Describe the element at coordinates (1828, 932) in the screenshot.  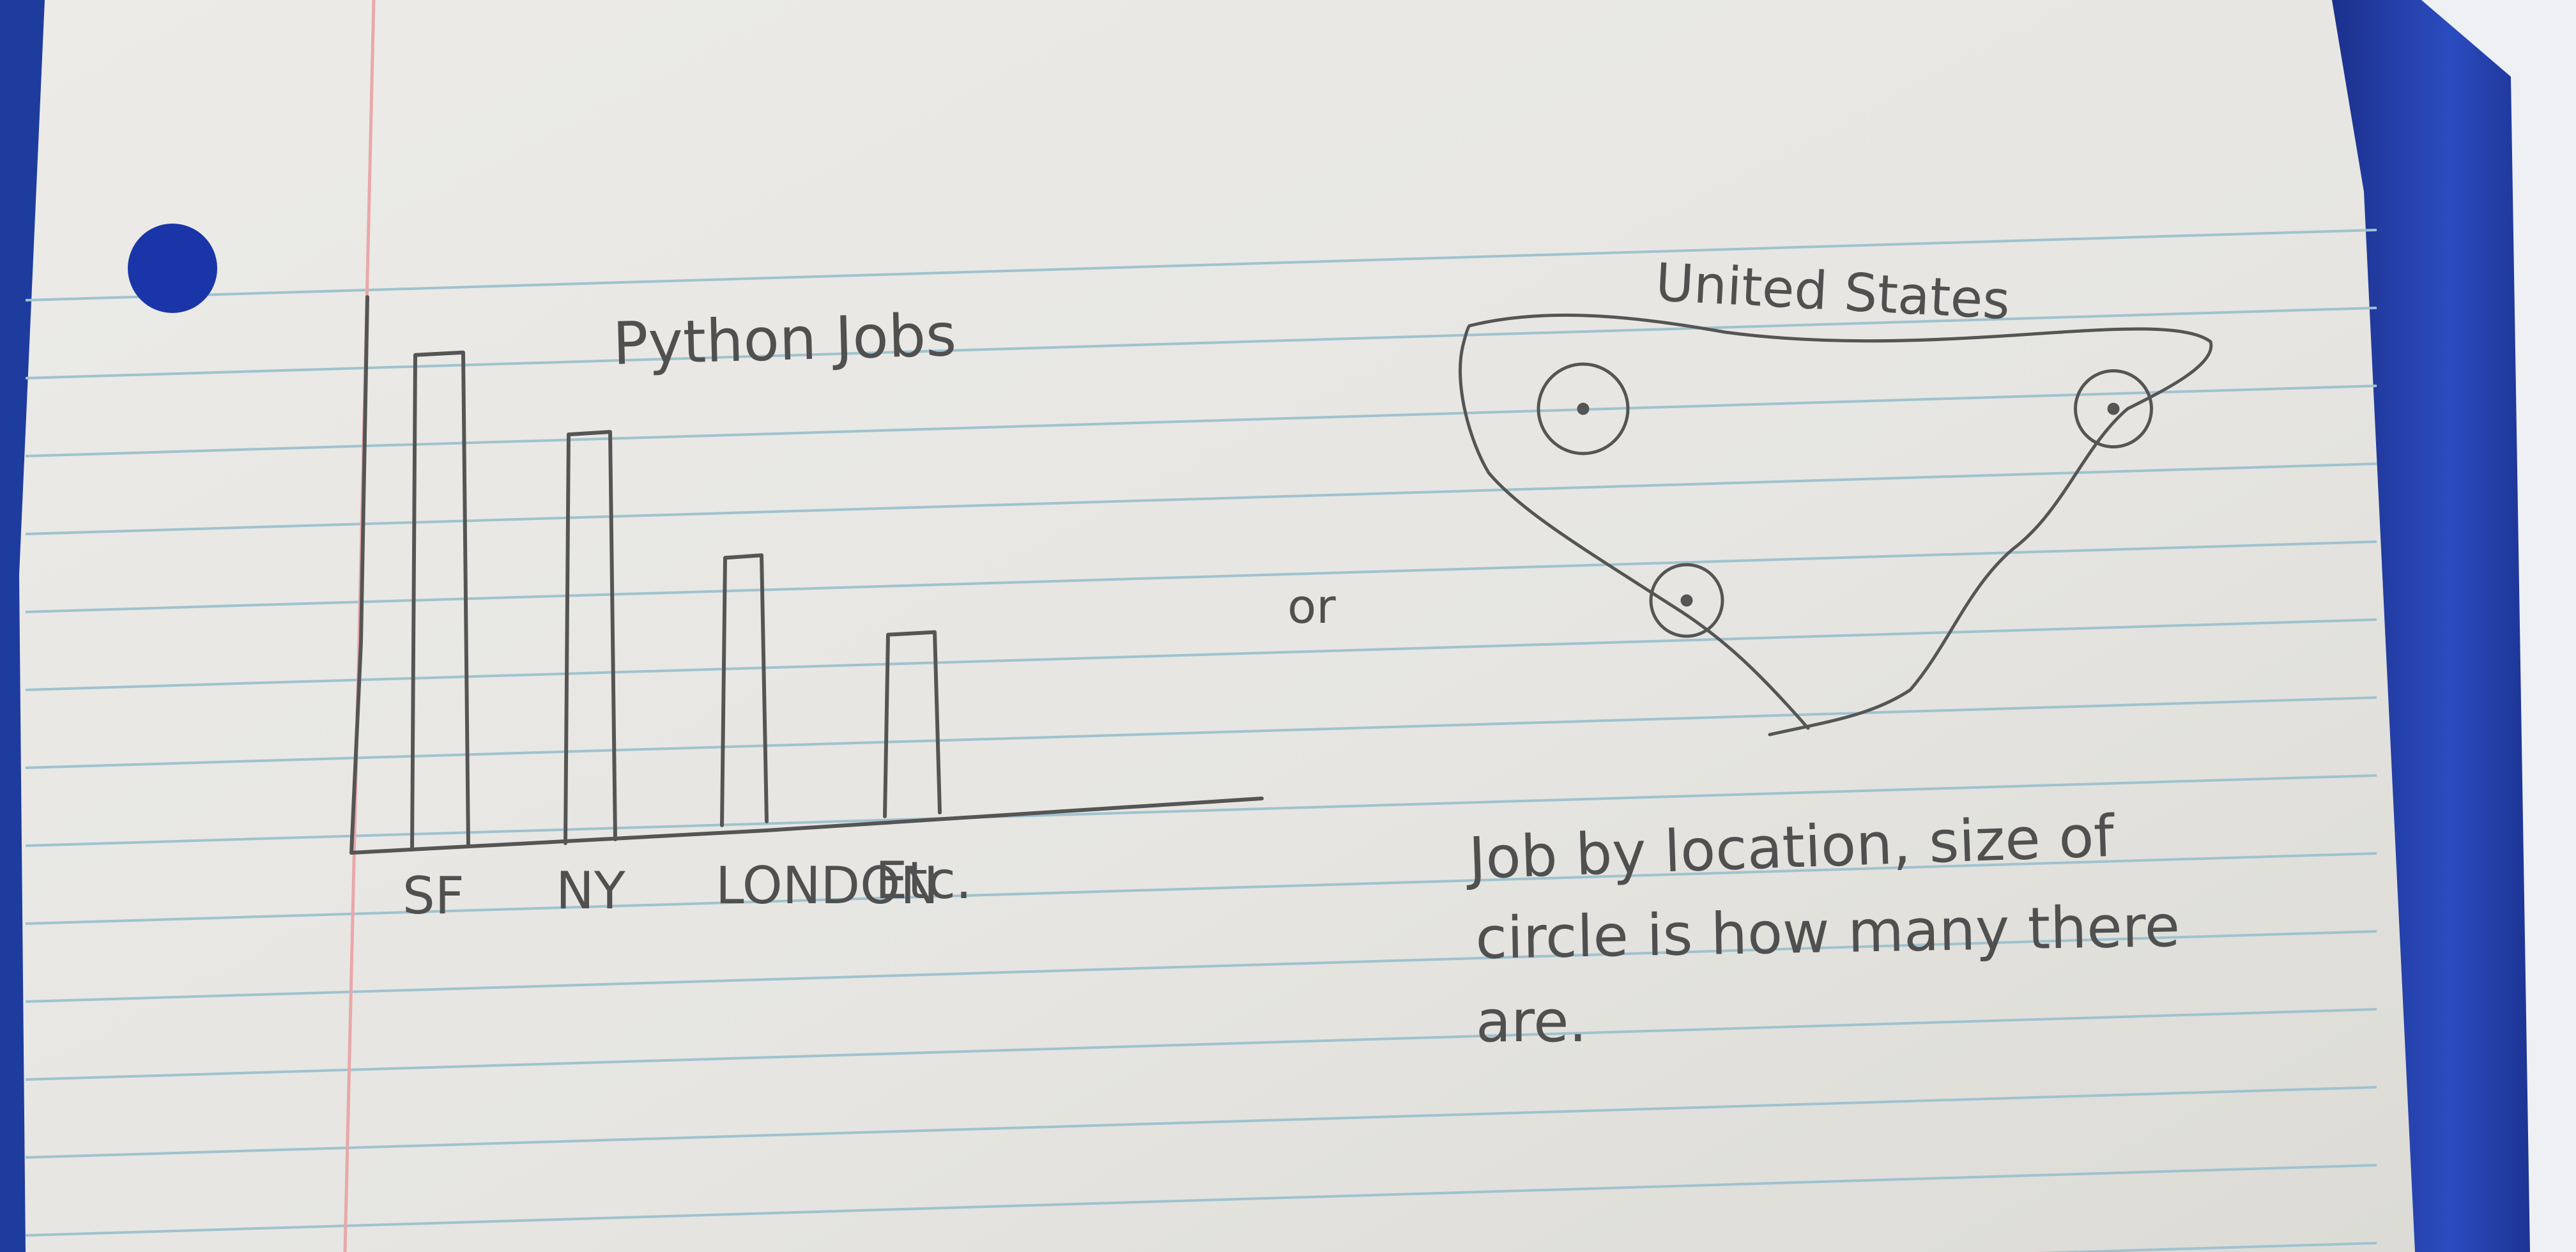
I see `note-line-2: circle is how many there` at that location.